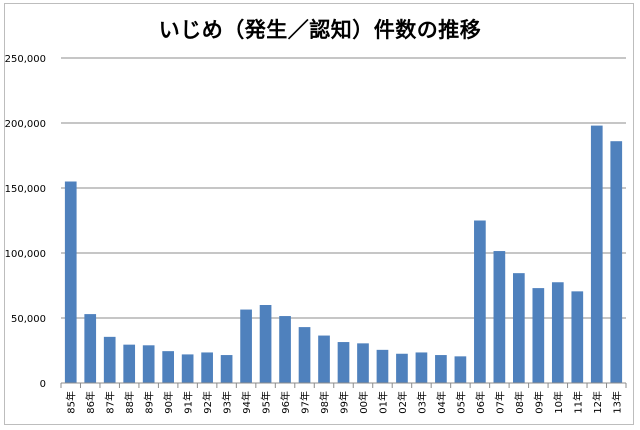 The image size is (640, 430). What do you see at coordinates (480, 301) in the screenshot?
I see `bar-06年` at bounding box center [480, 301].